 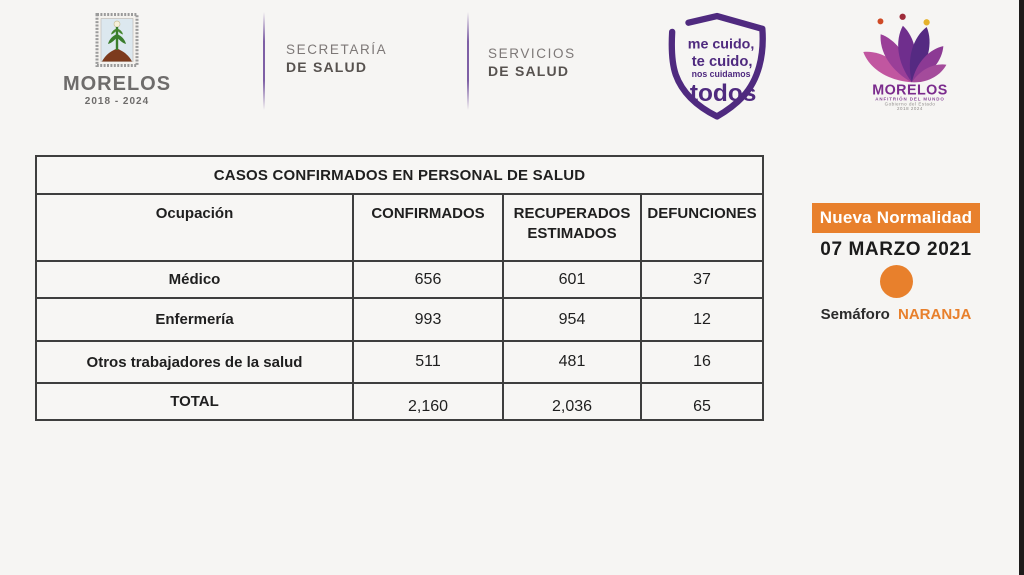 I want to click on table-row-total: TOTAL 2,160 2,036 65, so click(x=400, y=401).